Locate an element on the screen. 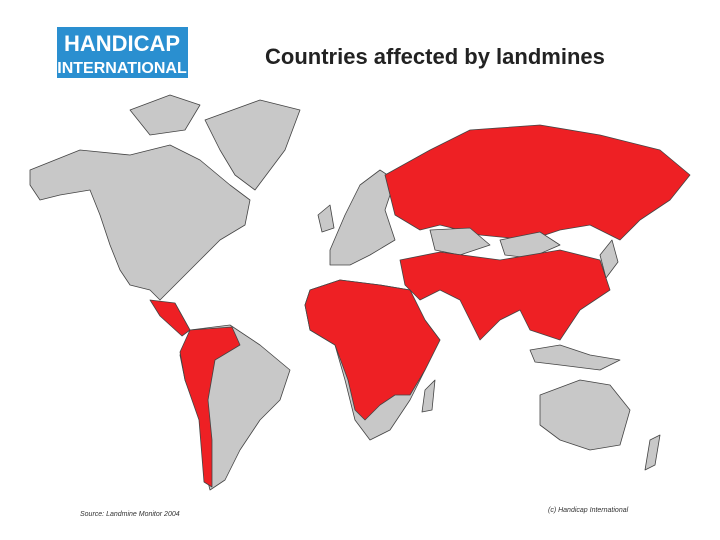  credit: (c) Handicap International is located at coordinates (588, 510).